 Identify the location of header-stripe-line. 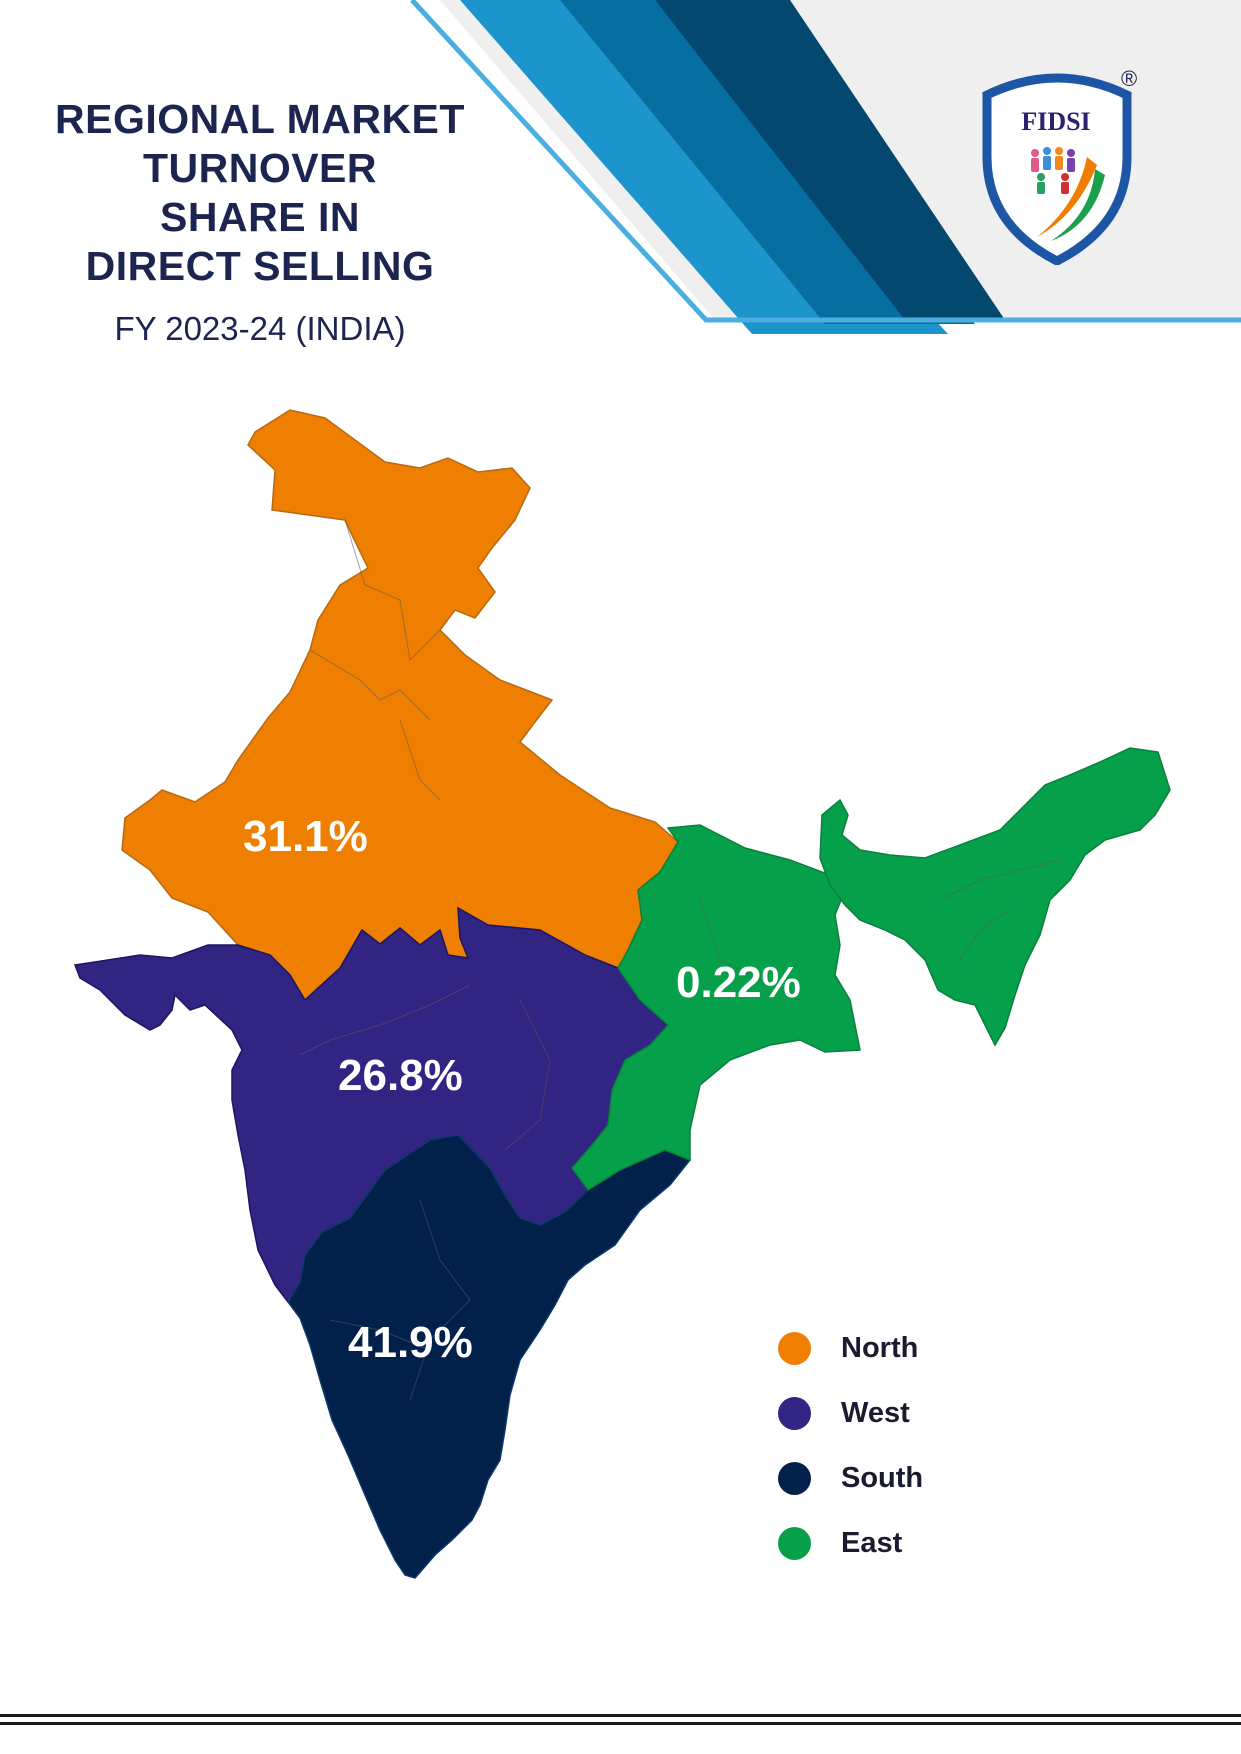
(825, 161).